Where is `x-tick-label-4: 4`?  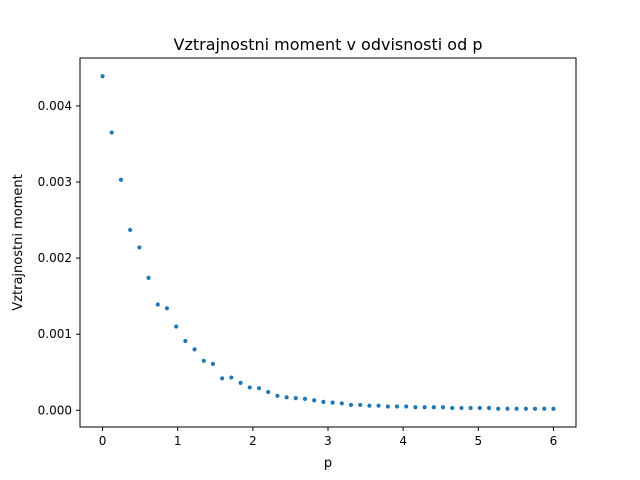
x-tick-label-4: 4 is located at coordinates (403, 441).